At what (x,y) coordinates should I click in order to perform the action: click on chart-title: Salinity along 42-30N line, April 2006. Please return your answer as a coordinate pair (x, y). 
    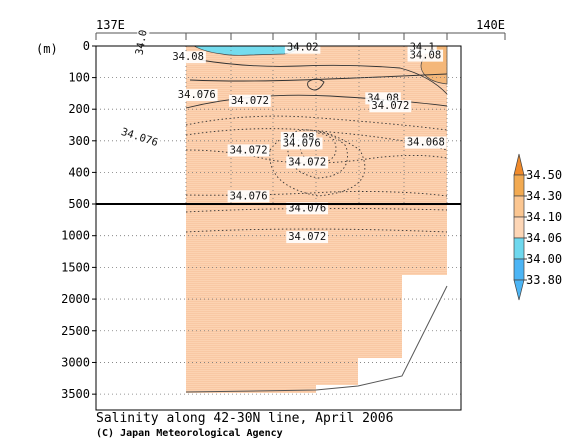
    Looking at the image, I should click on (245, 418).